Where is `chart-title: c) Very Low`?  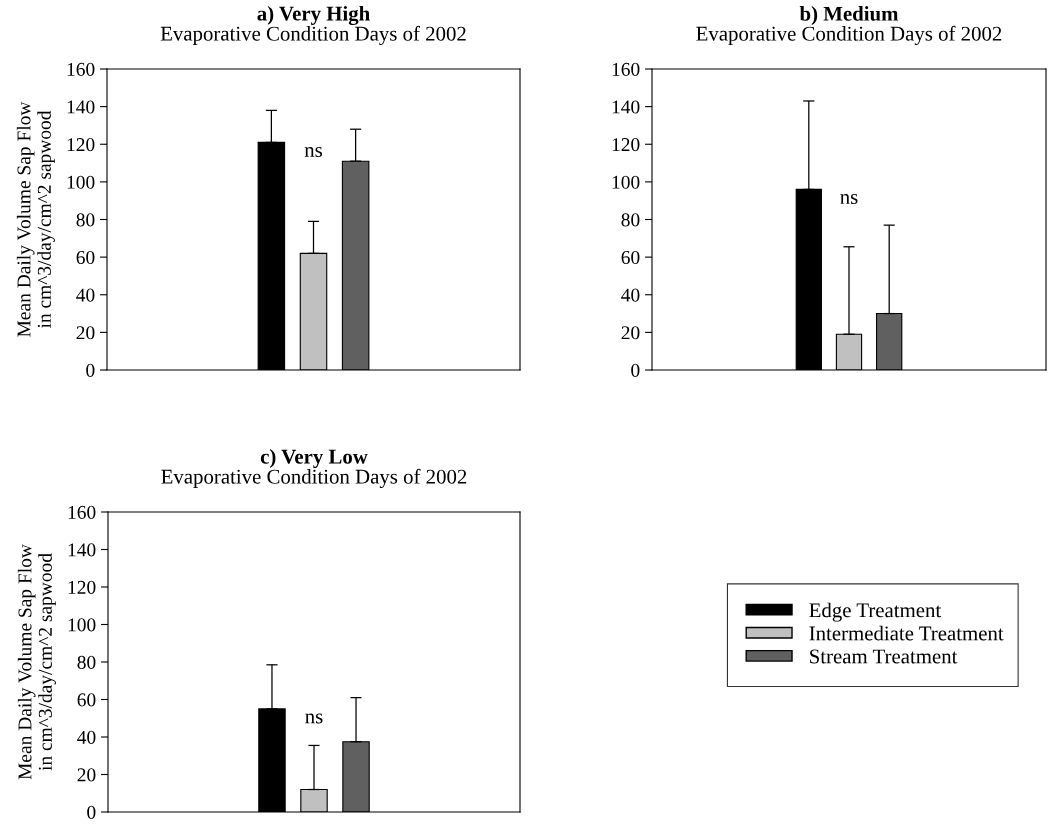 chart-title: c) Very Low is located at coordinates (314, 458).